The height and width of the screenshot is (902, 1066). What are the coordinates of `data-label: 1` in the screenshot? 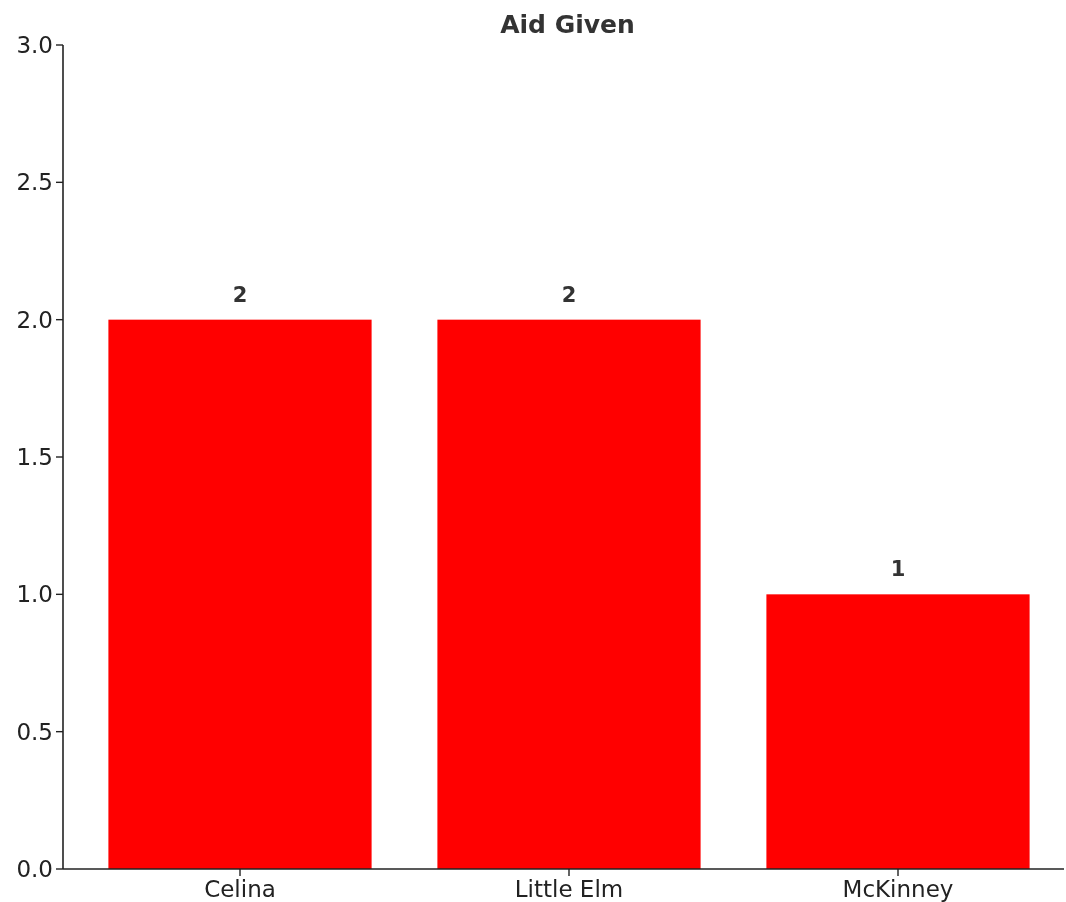 It's located at (898, 569).